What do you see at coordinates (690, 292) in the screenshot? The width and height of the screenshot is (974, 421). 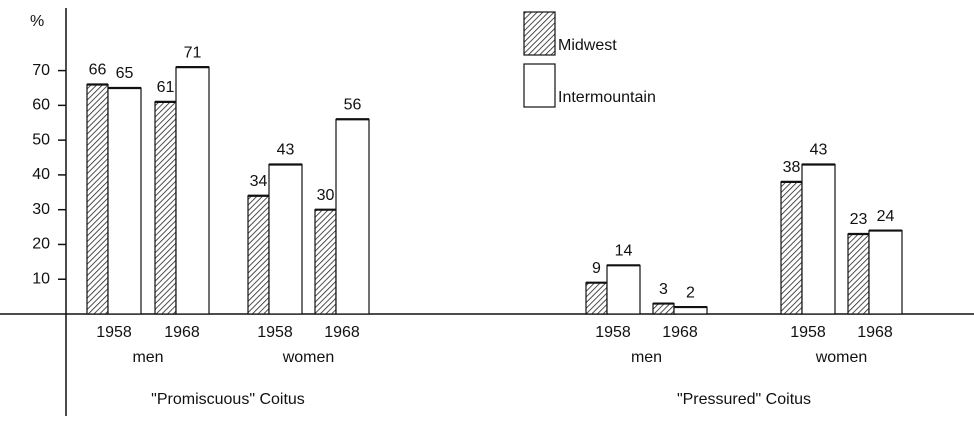 I see `value-label: 2` at bounding box center [690, 292].